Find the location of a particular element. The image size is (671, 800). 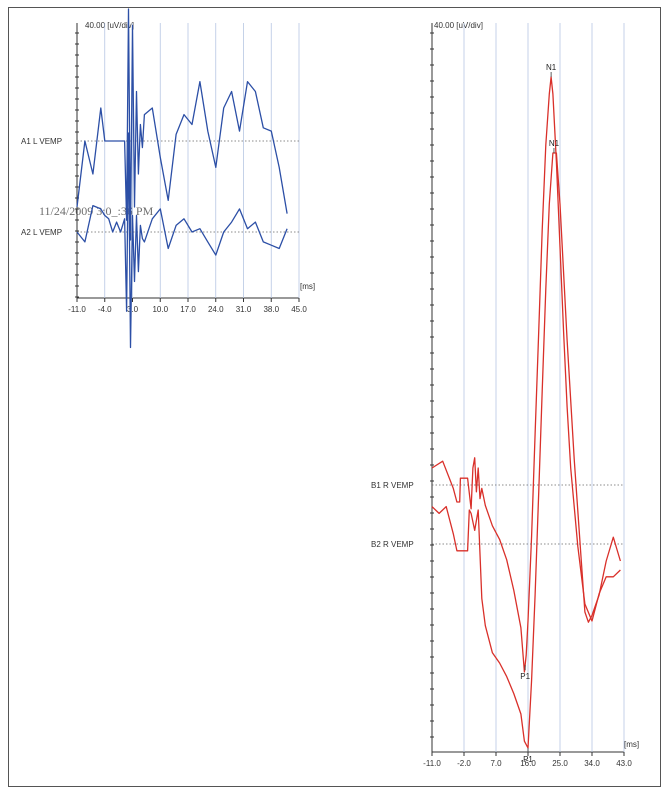

x-tick-label: 45.0 is located at coordinates (299, 309).